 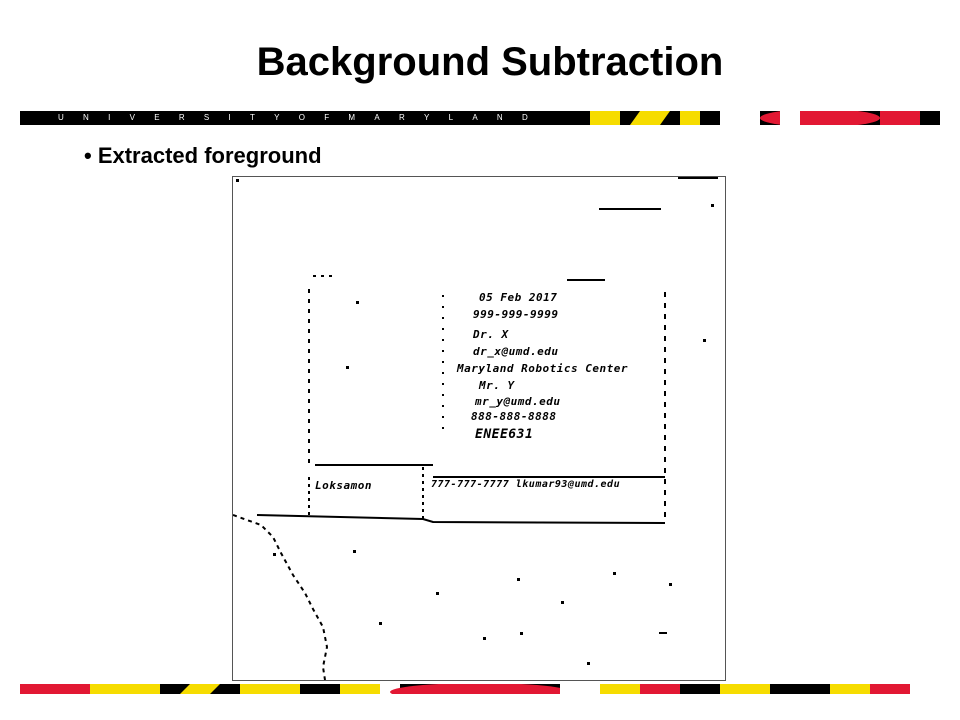 I want to click on handwritten-line-email-y: mr_y@umd.edu, so click(x=518, y=401).